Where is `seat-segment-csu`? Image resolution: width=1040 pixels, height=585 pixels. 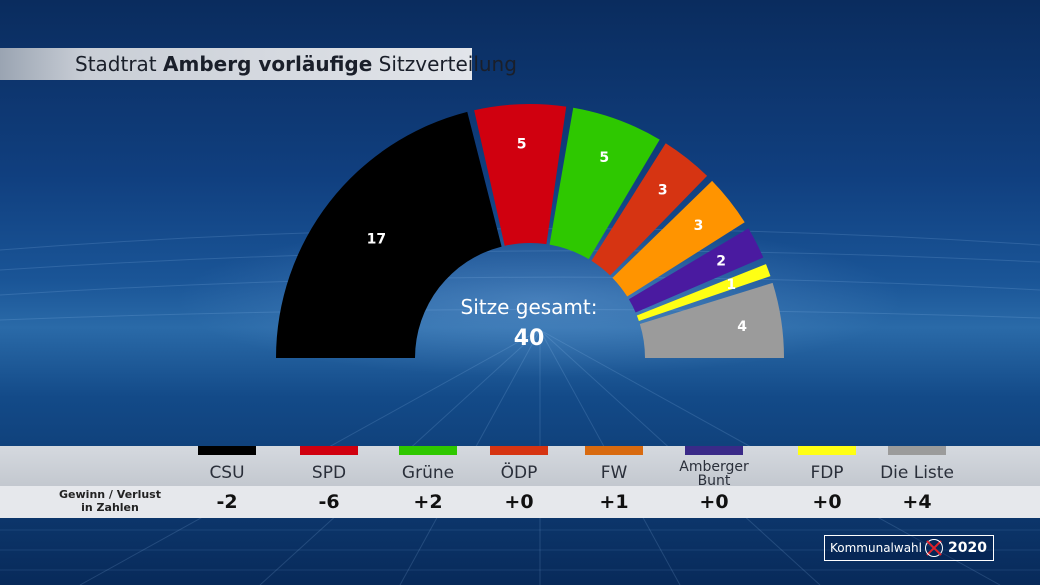 seat-segment-csu is located at coordinates (389, 235).